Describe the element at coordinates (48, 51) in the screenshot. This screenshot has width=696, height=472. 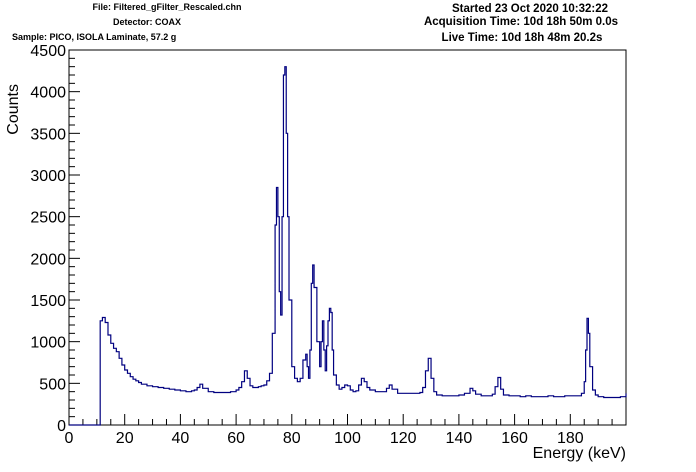
I see `y-tick-label: 4500` at that location.